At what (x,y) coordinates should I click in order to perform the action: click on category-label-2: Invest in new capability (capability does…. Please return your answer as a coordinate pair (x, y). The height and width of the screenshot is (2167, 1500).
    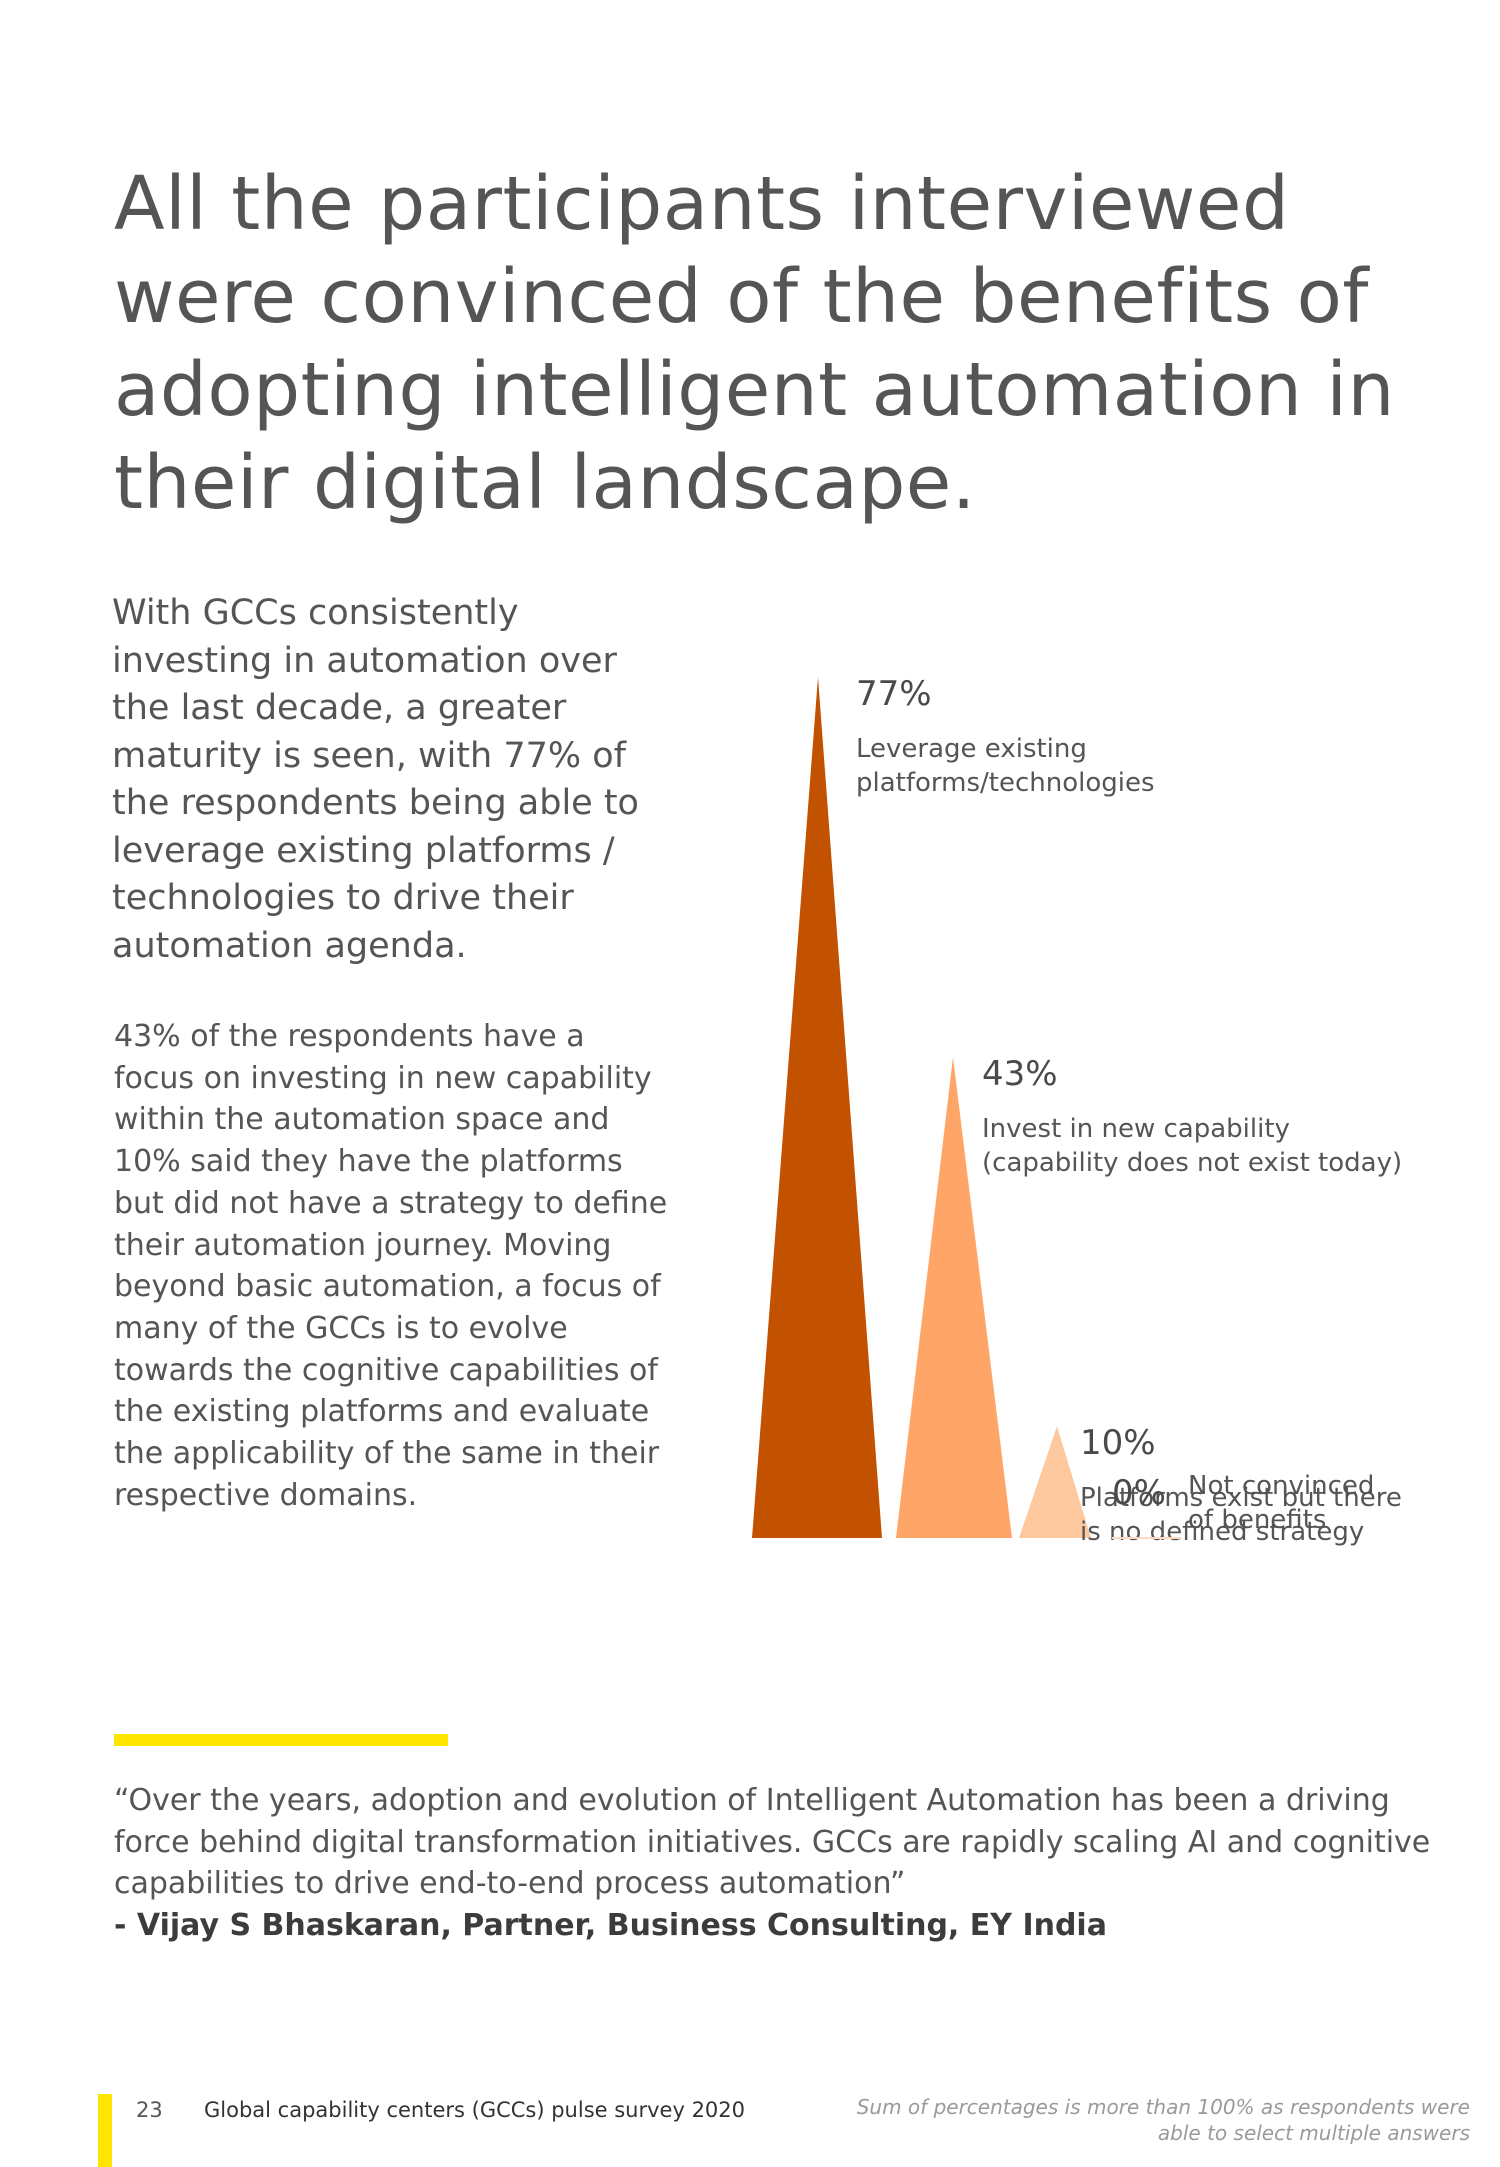
    Looking at the image, I should click on (1192, 1146).